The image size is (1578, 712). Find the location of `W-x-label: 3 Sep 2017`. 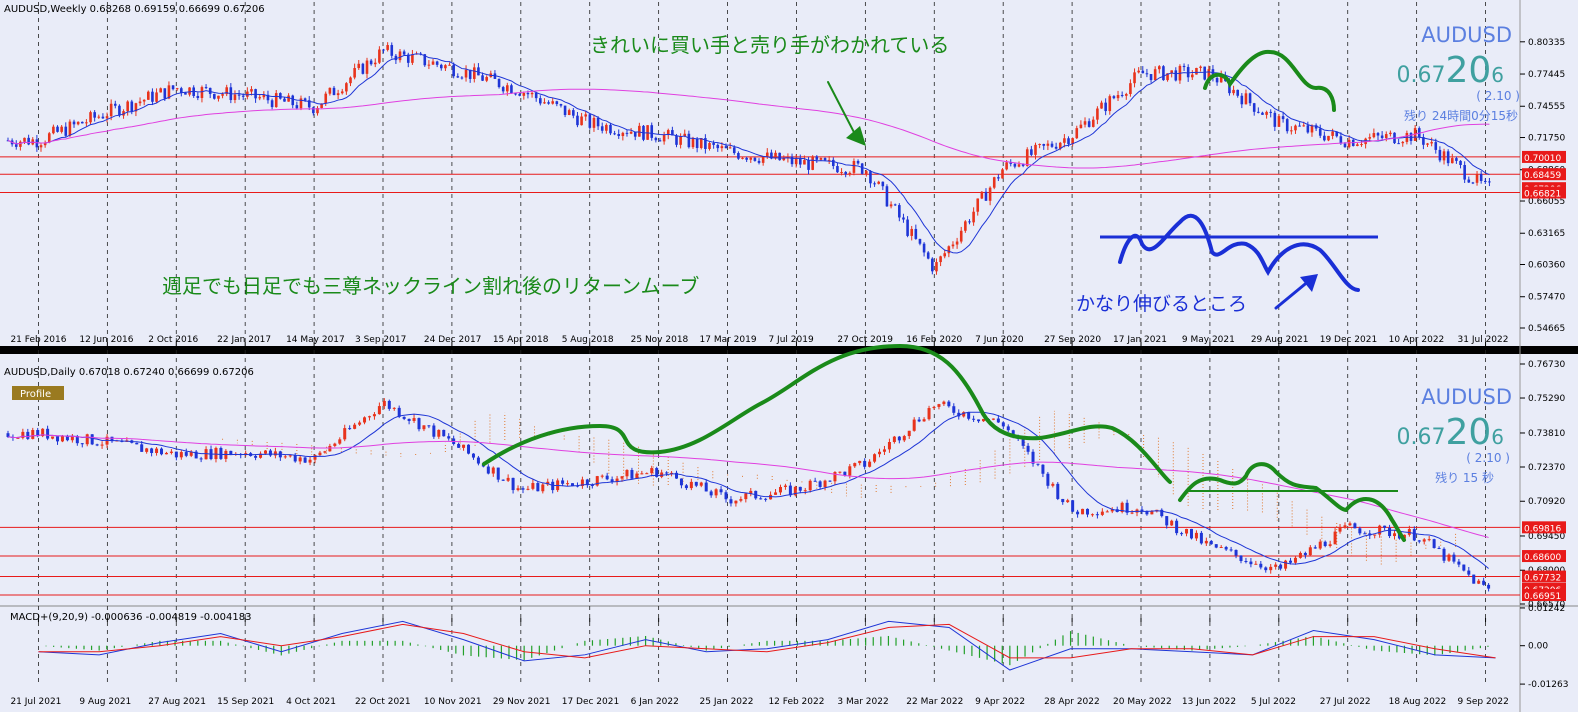

W-x-label: 3 Sep 2017 is located at coordinates (380, 340).